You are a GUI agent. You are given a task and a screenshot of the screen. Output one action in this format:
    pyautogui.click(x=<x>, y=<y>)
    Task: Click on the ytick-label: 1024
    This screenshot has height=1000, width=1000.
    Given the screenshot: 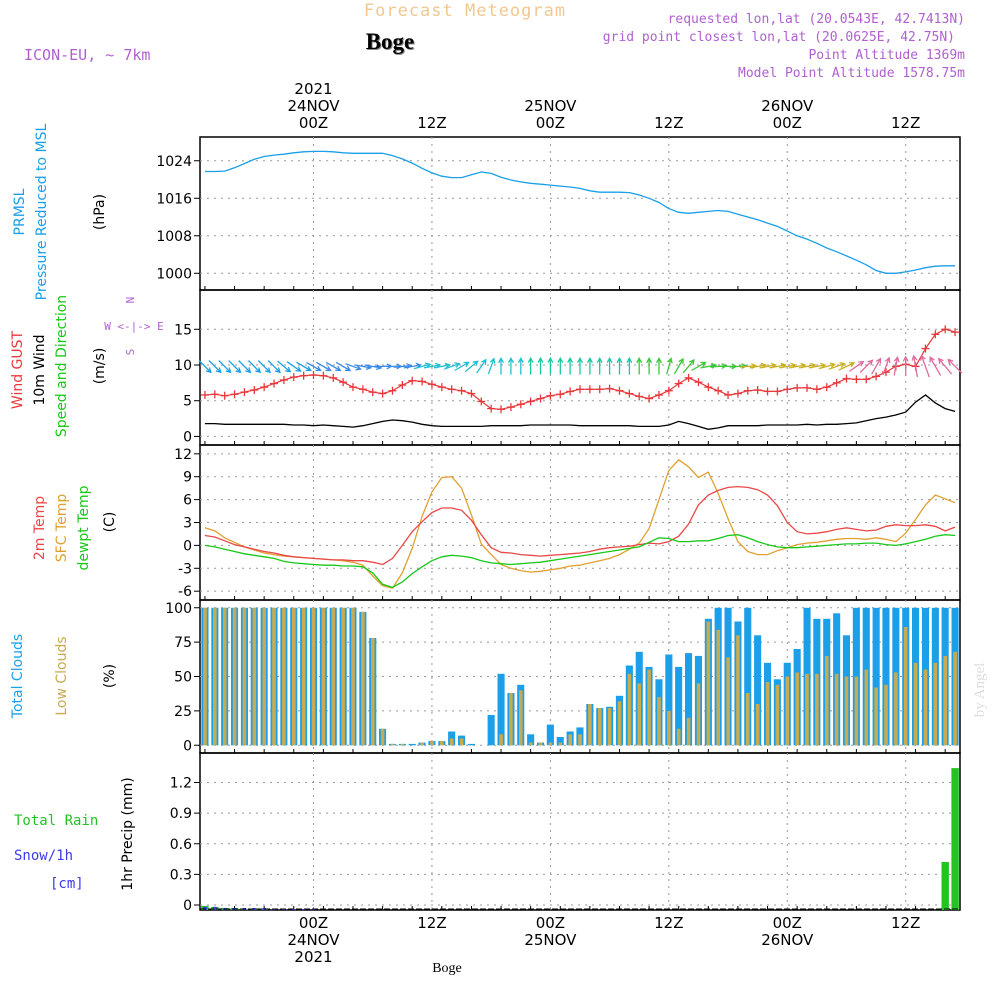 What is the action you would take?
    pyautogui.click(x=174, y=162)
    